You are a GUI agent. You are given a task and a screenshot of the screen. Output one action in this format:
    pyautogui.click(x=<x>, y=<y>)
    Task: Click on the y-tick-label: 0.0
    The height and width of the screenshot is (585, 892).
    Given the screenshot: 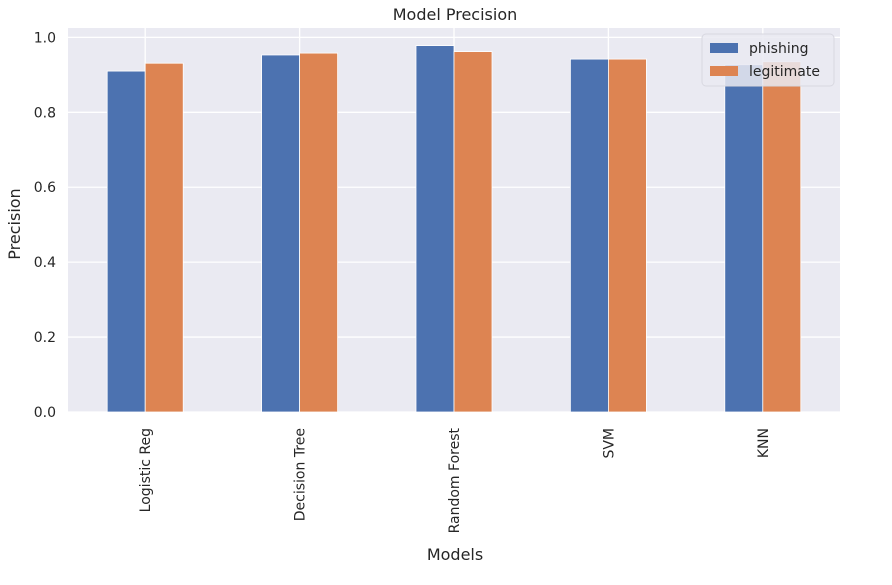 What is the action you would take?
    pyautogui.click(x=45, y=413)
    